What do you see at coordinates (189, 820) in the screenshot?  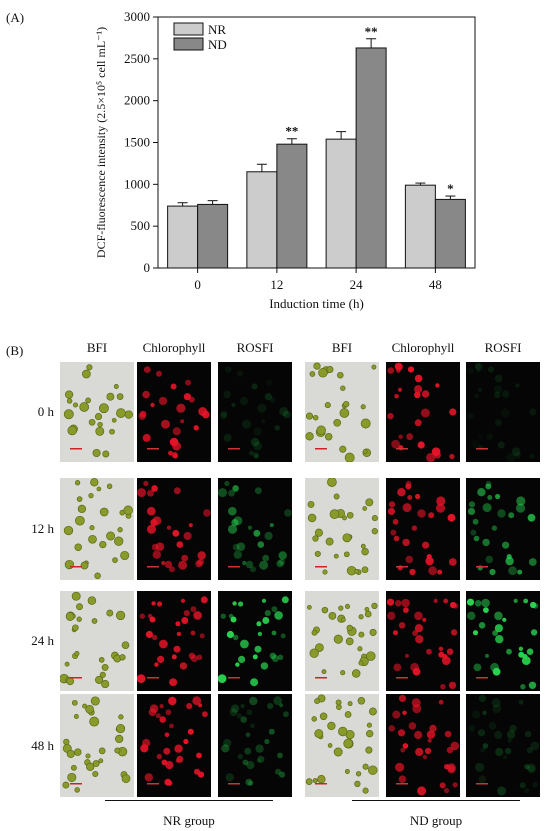 I see `nr-group-label: NR group` at bounding box center [189, 820].